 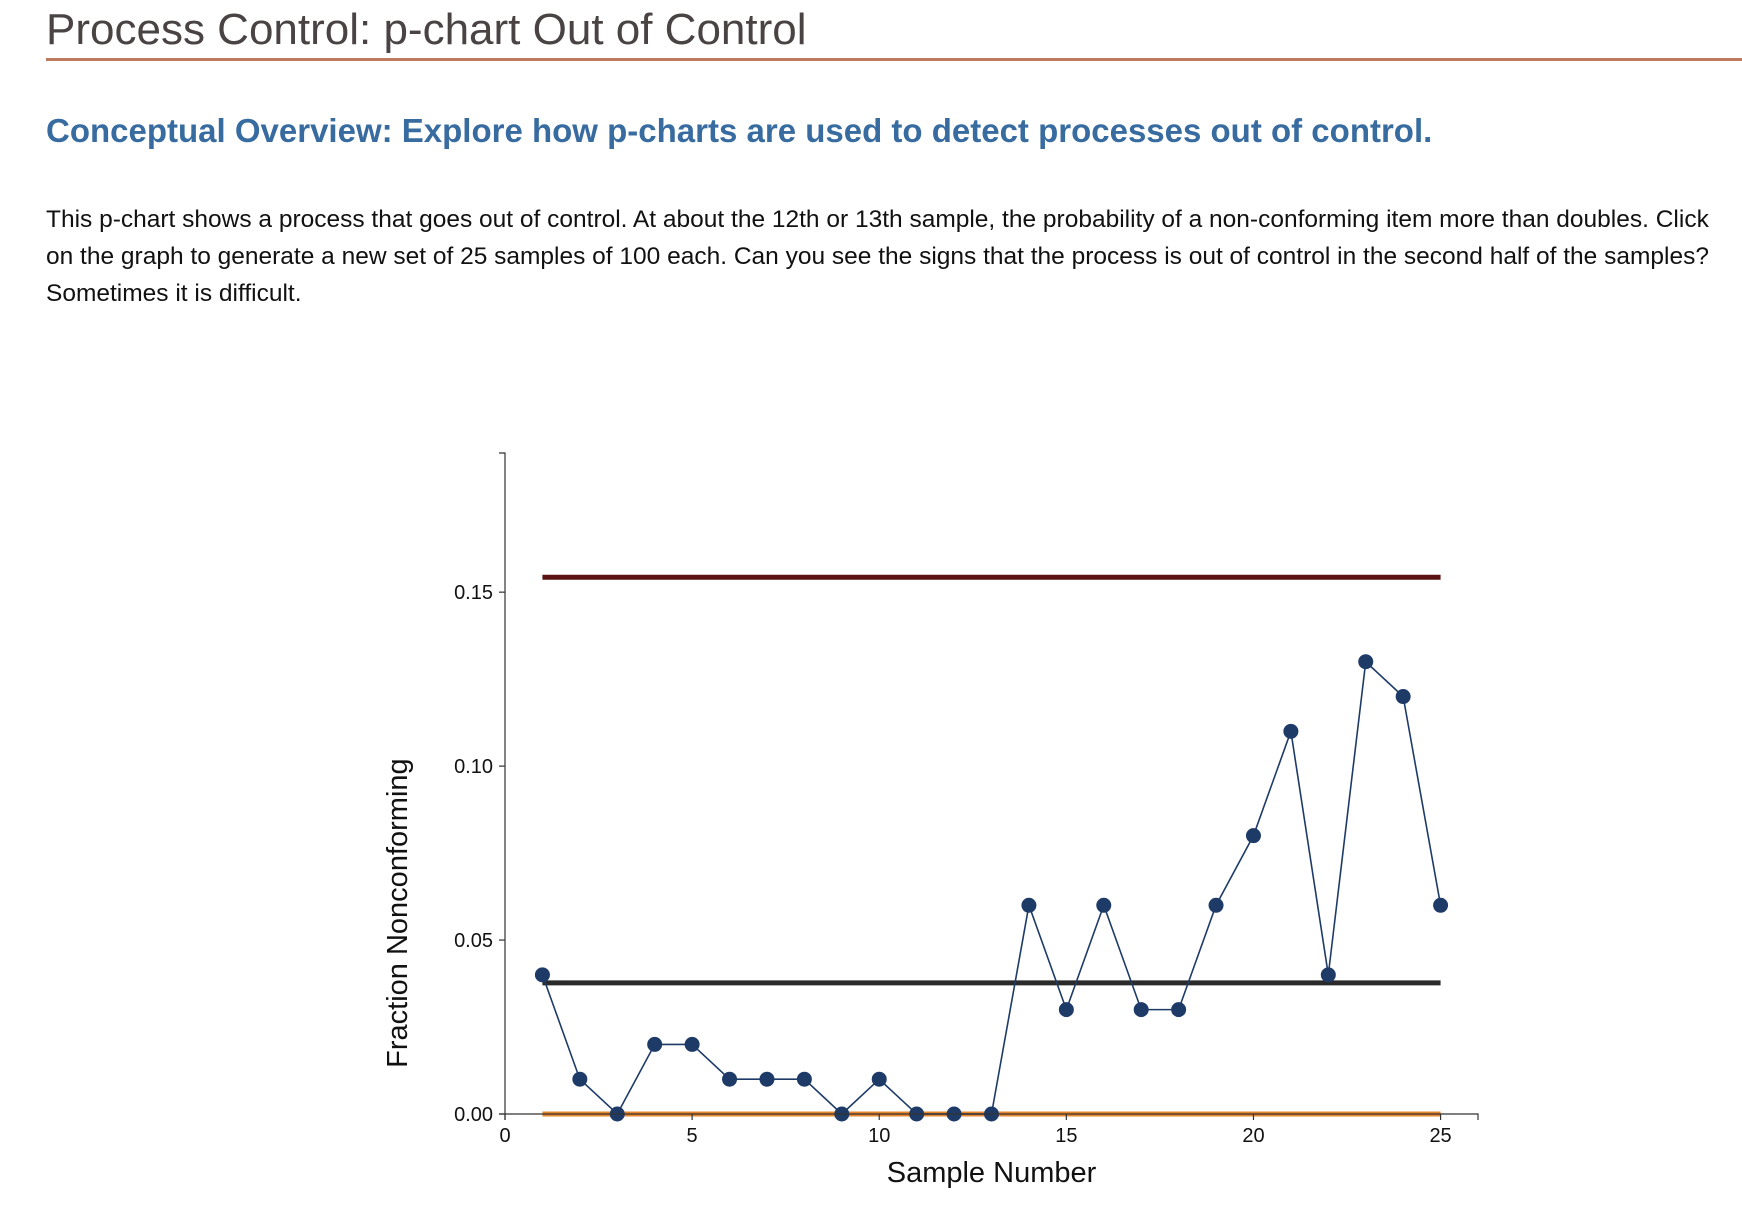 What do you see at coordinates (1440, 1136) in the screenshot?
I see `x-tick-label: 25` at bounding box center [1440, 1136].